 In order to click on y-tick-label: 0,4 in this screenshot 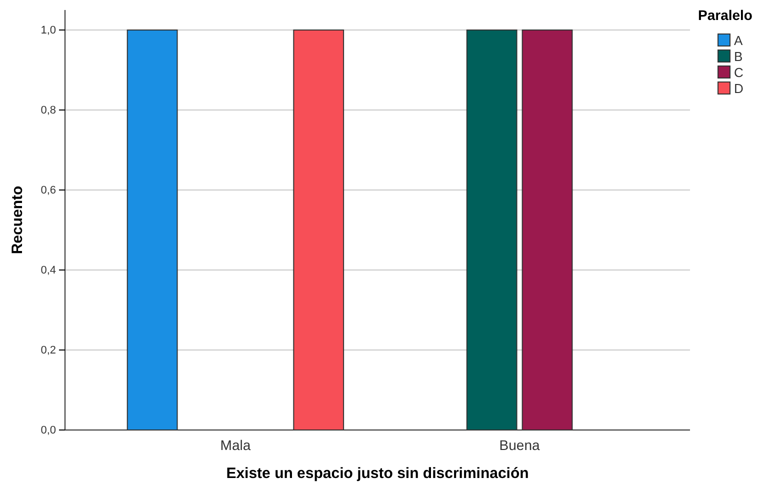, I will do `click(48, 270)`.